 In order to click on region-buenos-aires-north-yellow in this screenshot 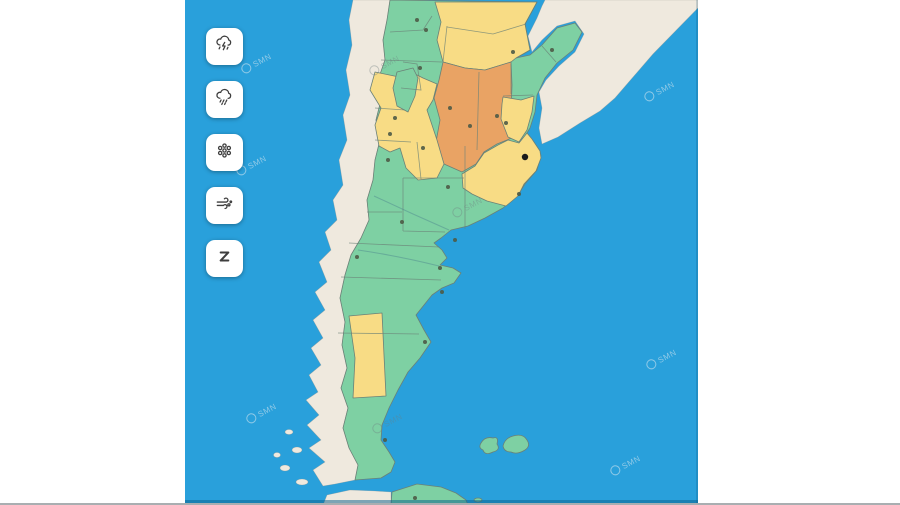, I will do `click(501, 169)`.